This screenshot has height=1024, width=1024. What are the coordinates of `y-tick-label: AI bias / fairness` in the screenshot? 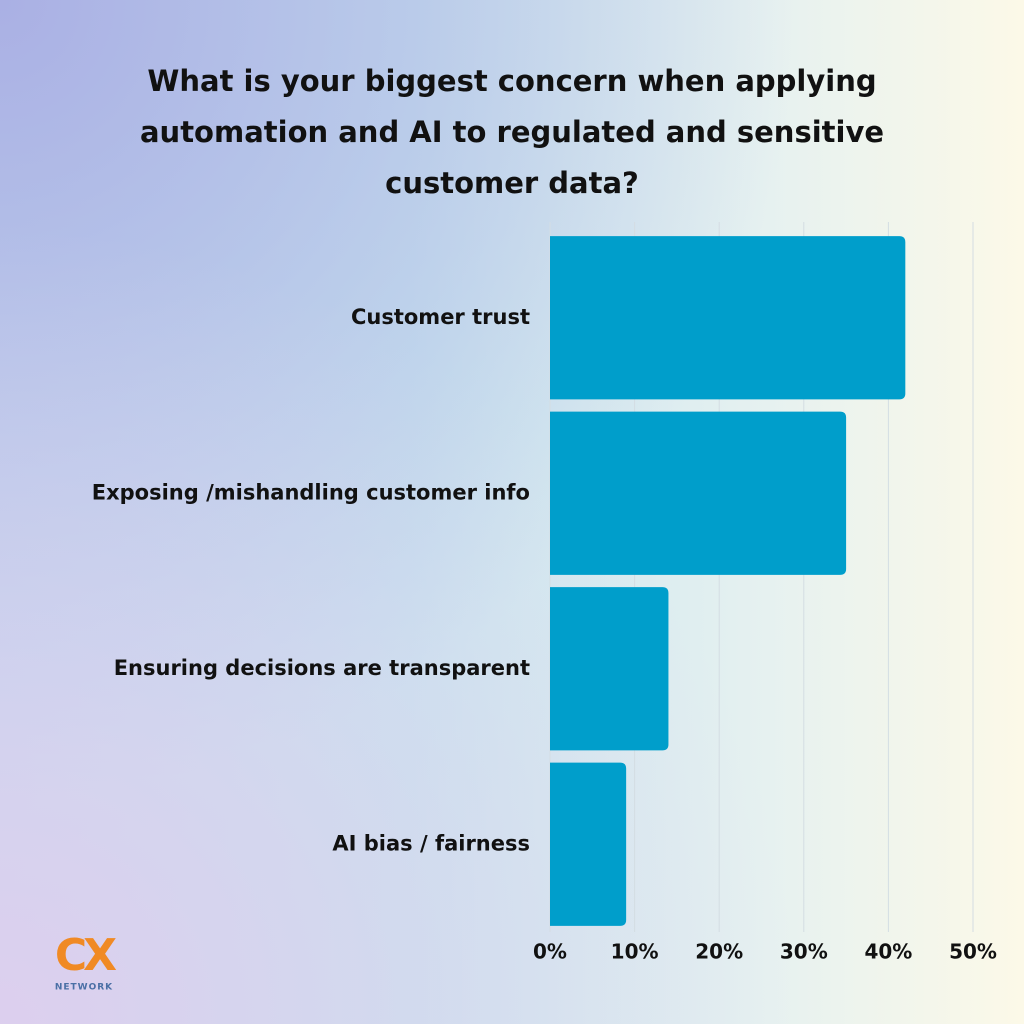 It's located at (431, 843).